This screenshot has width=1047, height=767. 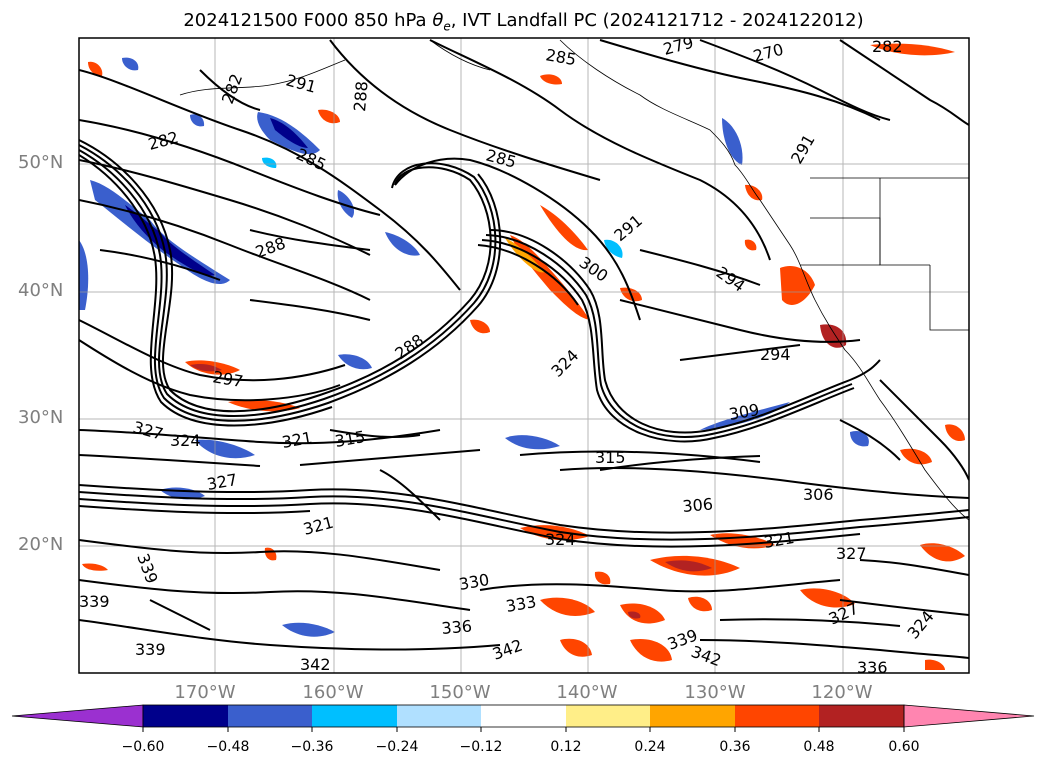 I want to click on colorbar-tick-label: −0.24, so click(x=397, y=747).